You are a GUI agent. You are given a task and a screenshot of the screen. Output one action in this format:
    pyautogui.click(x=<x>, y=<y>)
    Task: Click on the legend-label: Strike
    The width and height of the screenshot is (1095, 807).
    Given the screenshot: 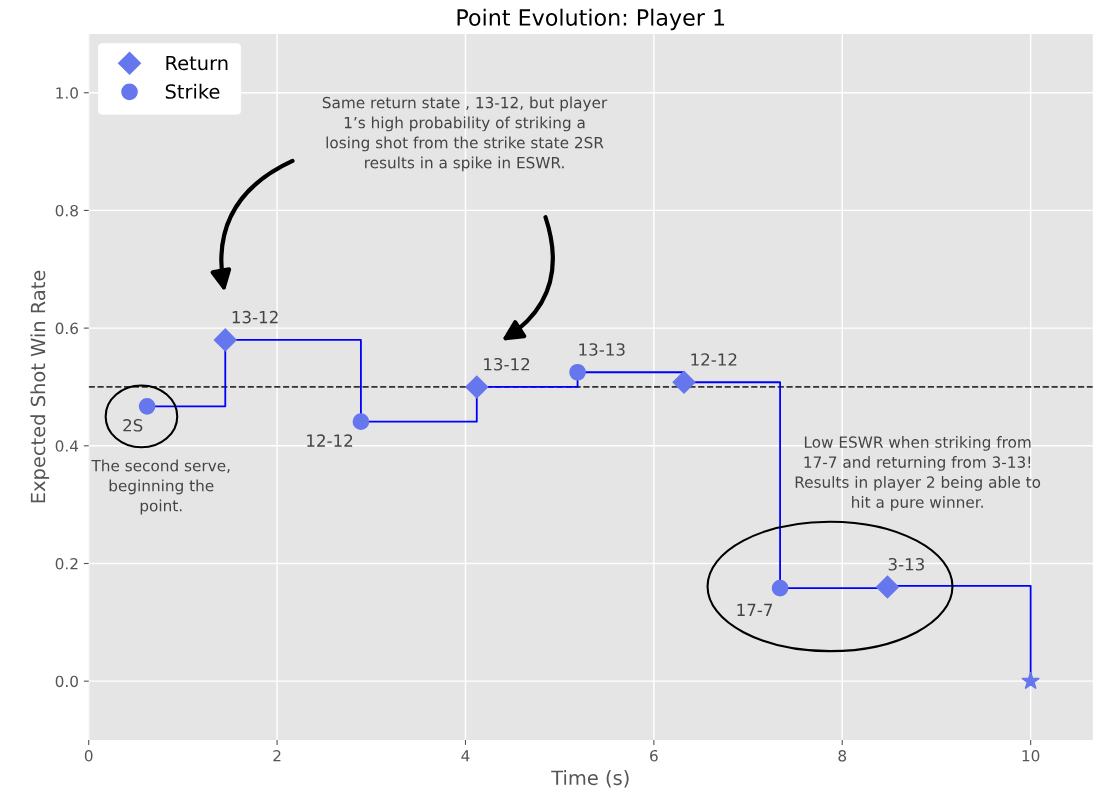 What is the action you would take?
    pyautogui.click(x=192, y=91)
    